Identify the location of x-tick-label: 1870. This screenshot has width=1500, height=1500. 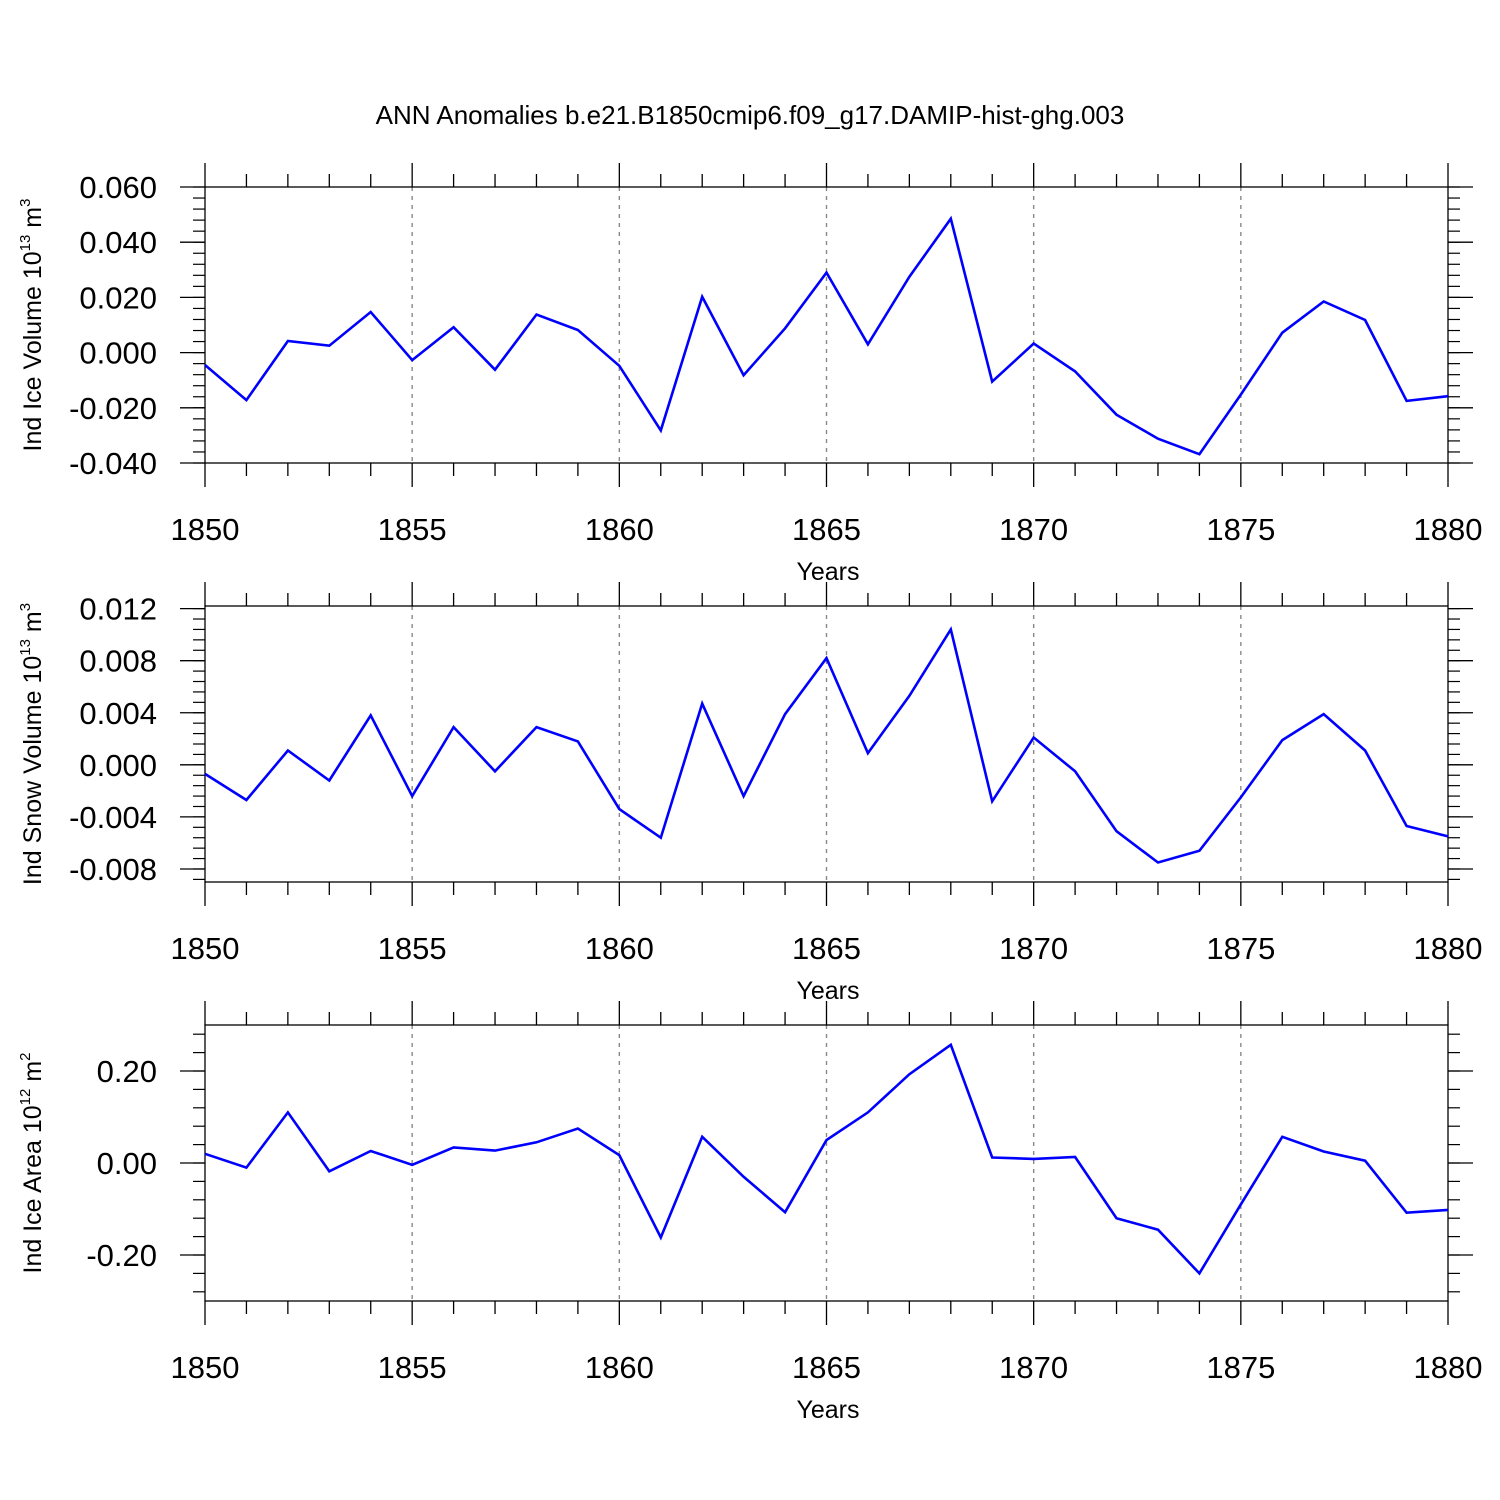
(1033, 1367).